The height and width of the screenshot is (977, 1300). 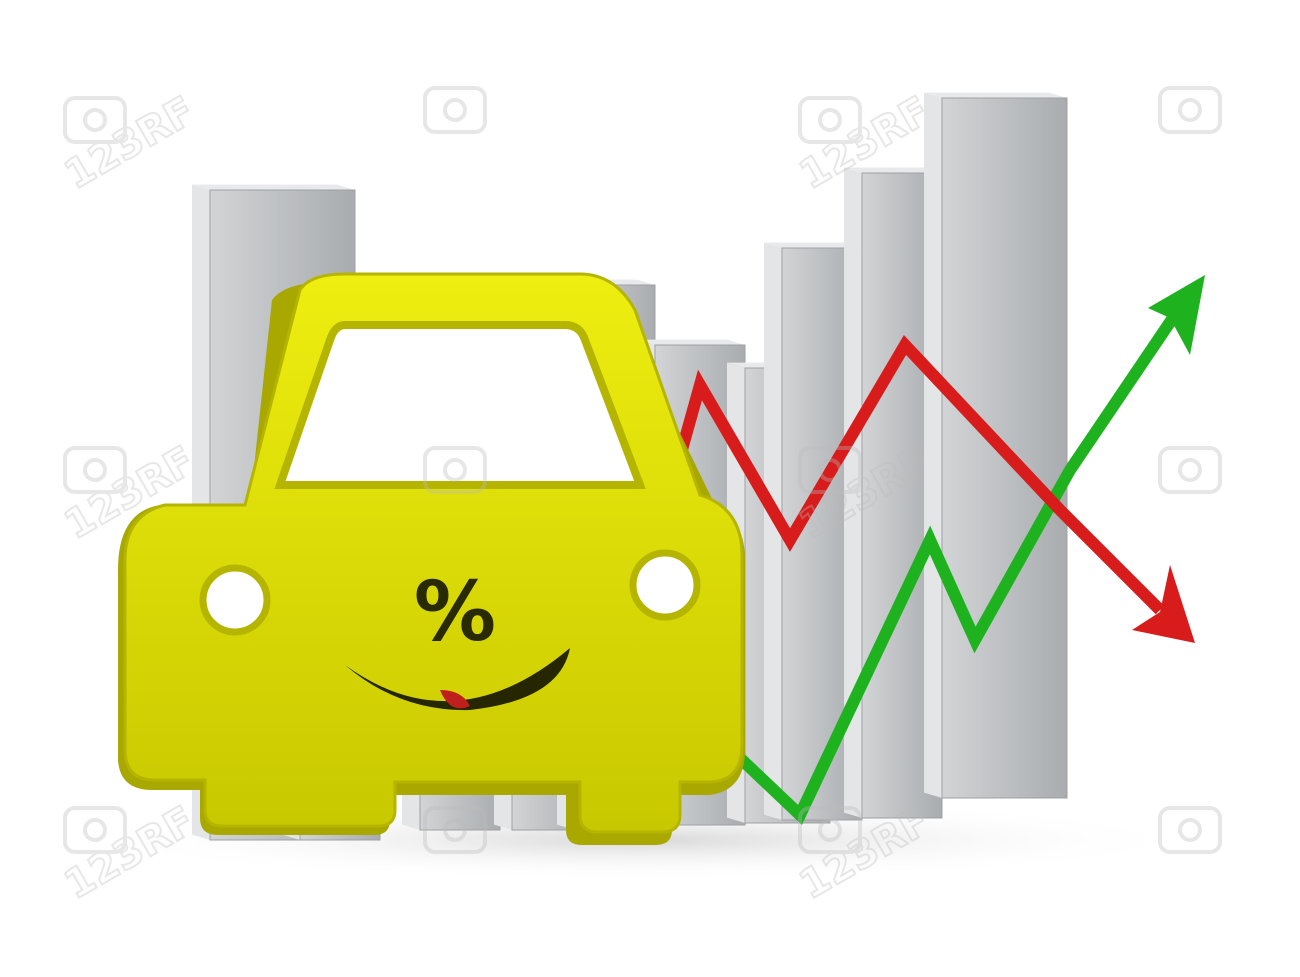 I want to click on right-headlight, so click(x=665, y=585).